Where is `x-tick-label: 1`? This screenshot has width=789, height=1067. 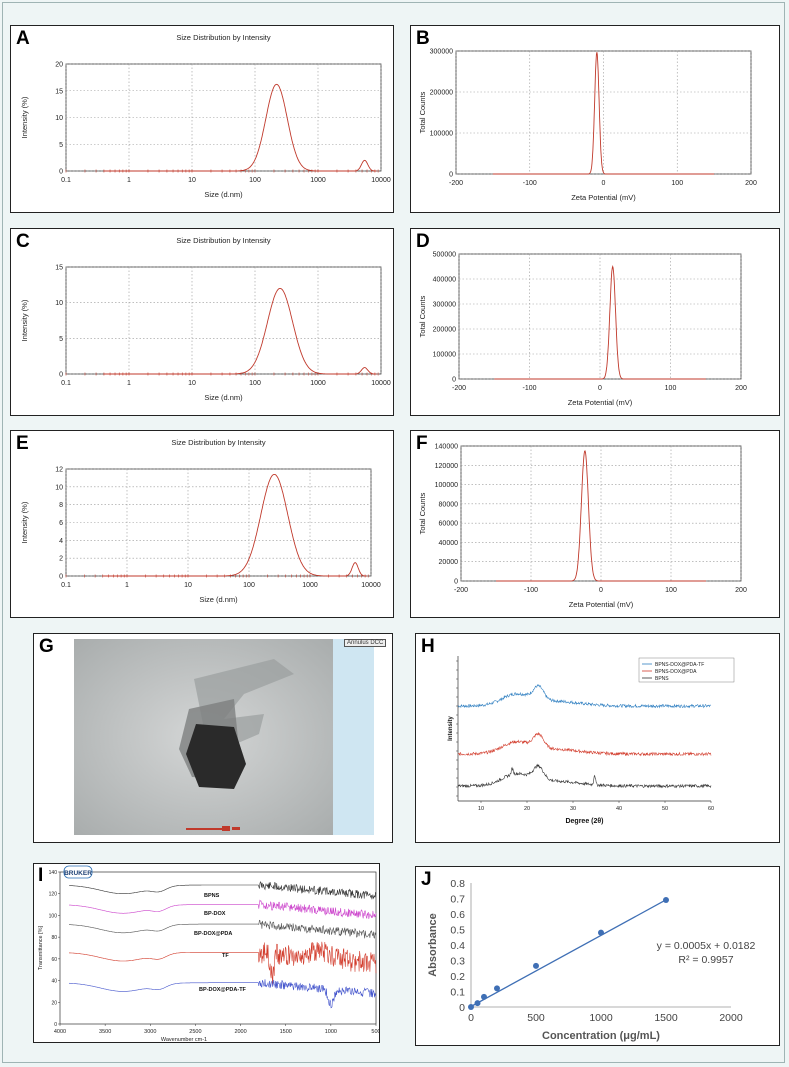 x-tick-label: 1 is located at coordinates (127, 585).